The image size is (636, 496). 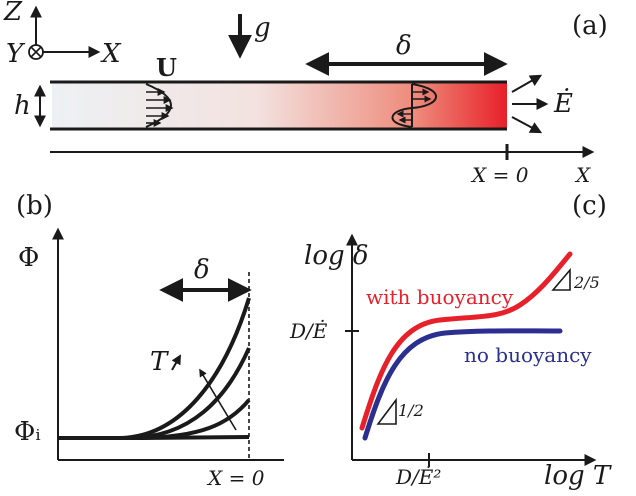 I want to click on x-label: X, so click(x=111, y=54).